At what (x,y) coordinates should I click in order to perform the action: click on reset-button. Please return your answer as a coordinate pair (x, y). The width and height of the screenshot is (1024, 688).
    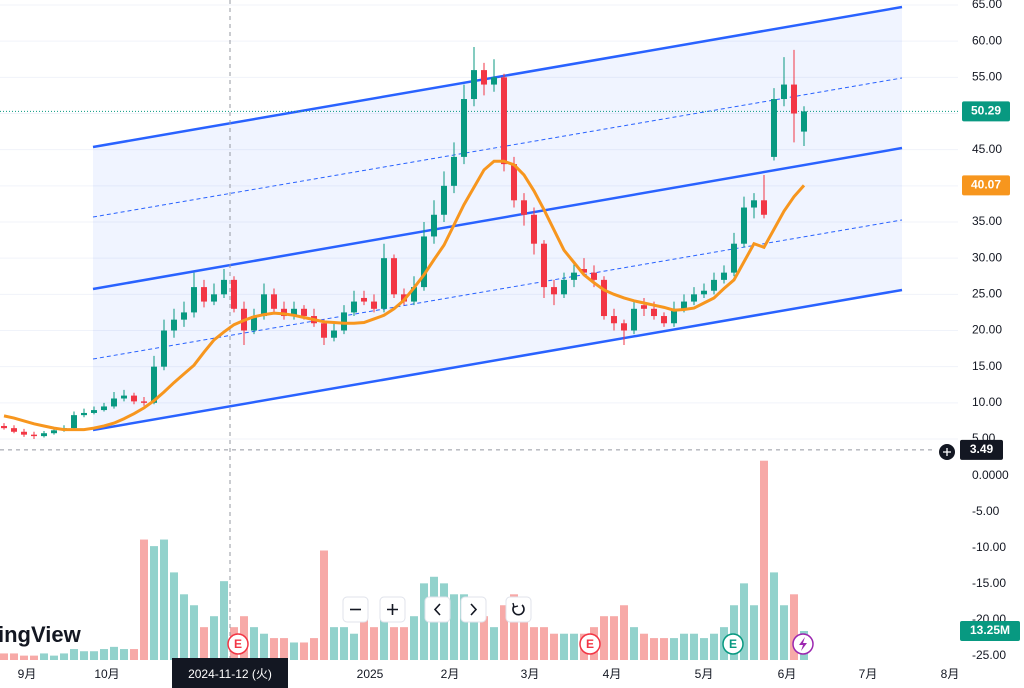
    Looking at the image, I should click on (518, 609).